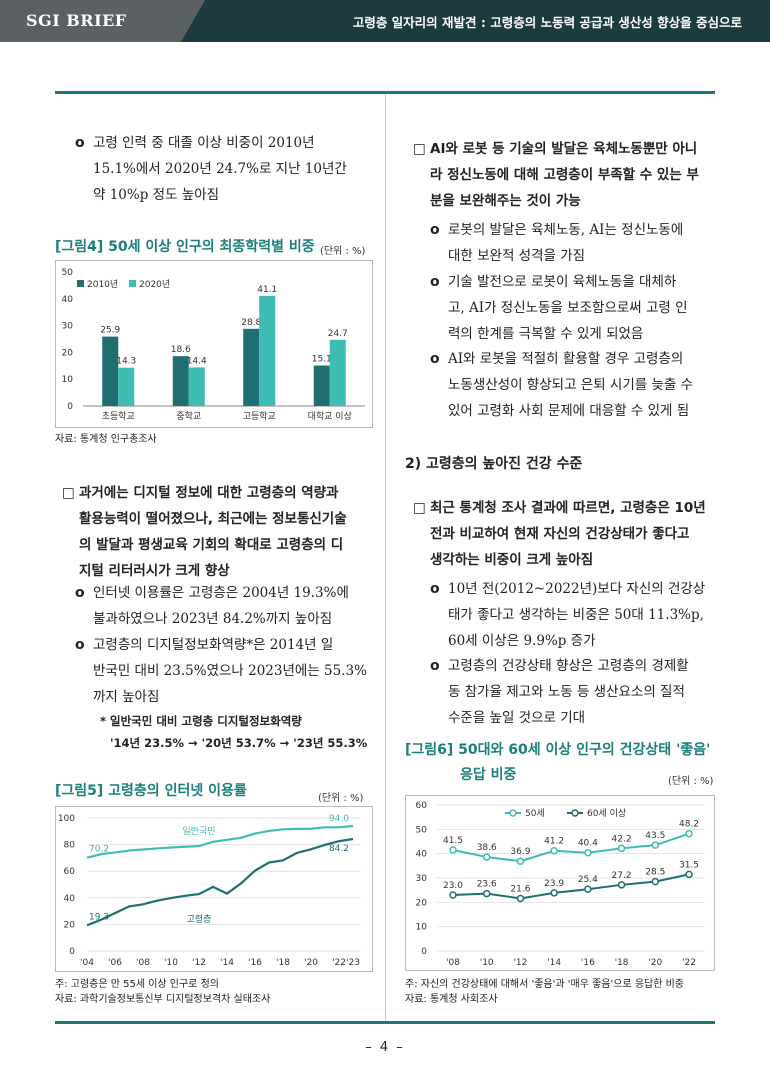  Describe the element at coordinates (239, 743) in the screenshot. I see `text-line: '14년 23.5% → '20년 53.7% → '23년 55.3%` at that location.